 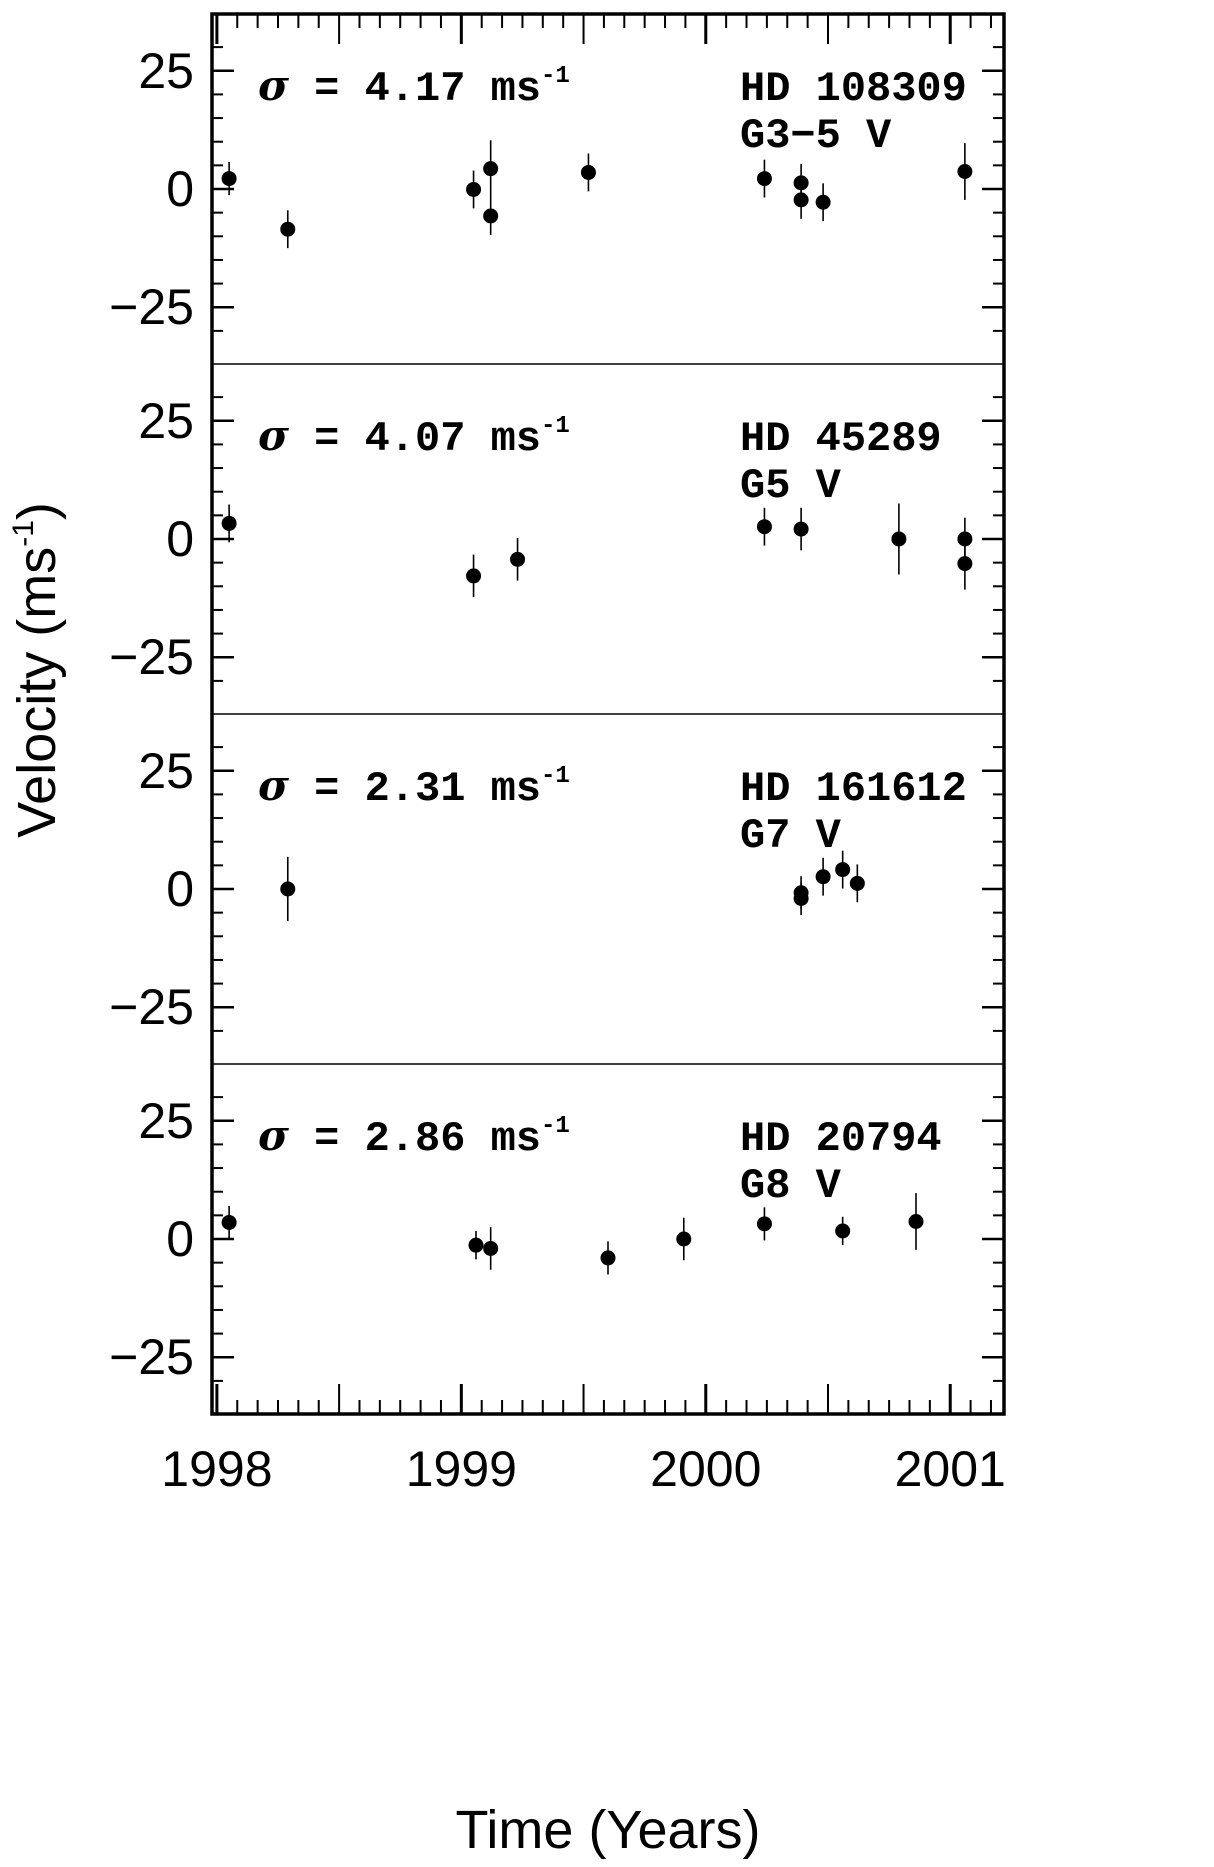 I want to click on spectral-type: G7 V, so click(x=791, y=836).